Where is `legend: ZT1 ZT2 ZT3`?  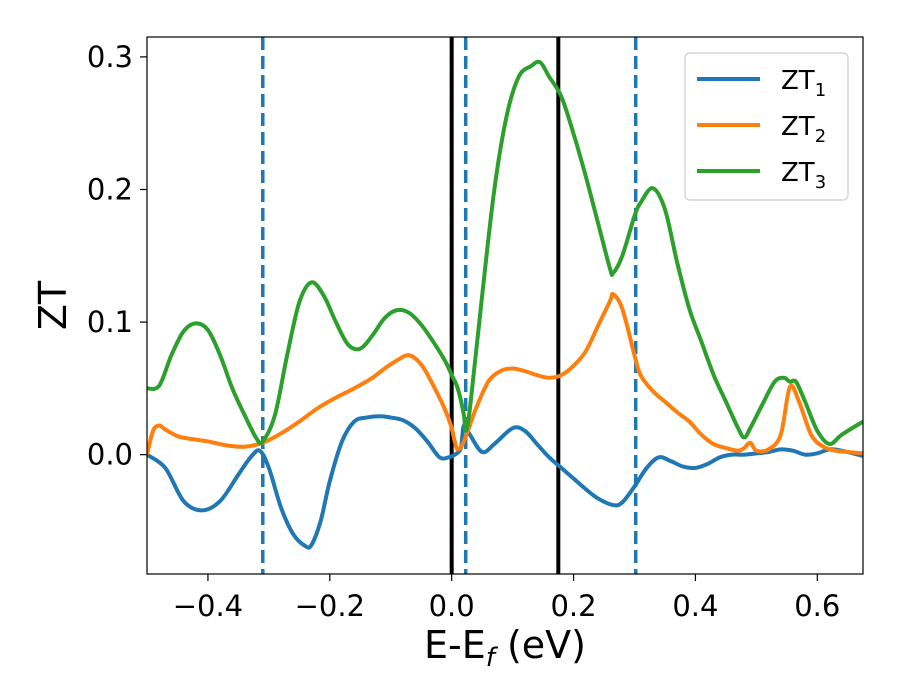 legend: ZT1 ZT2 ZT3 is located at coordinates (766, 126).